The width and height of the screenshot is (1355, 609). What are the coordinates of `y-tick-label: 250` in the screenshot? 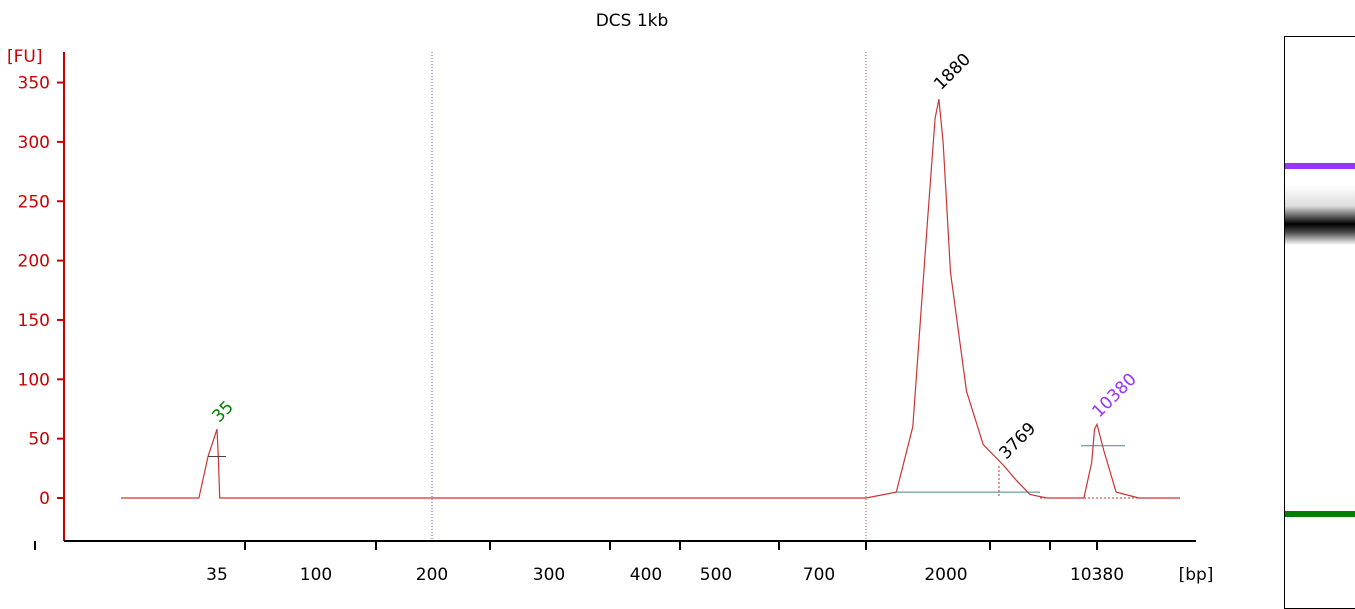 It's located at (34, 202).